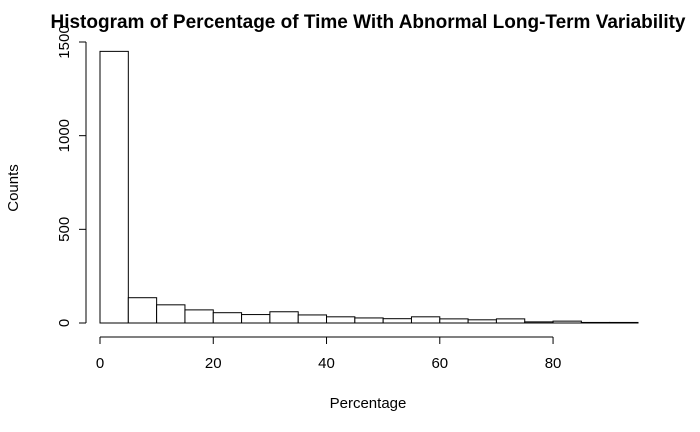 The width and height of the screenshot is (700, 432). I want to click on y-axis-label: Counts, so click(13, 188).